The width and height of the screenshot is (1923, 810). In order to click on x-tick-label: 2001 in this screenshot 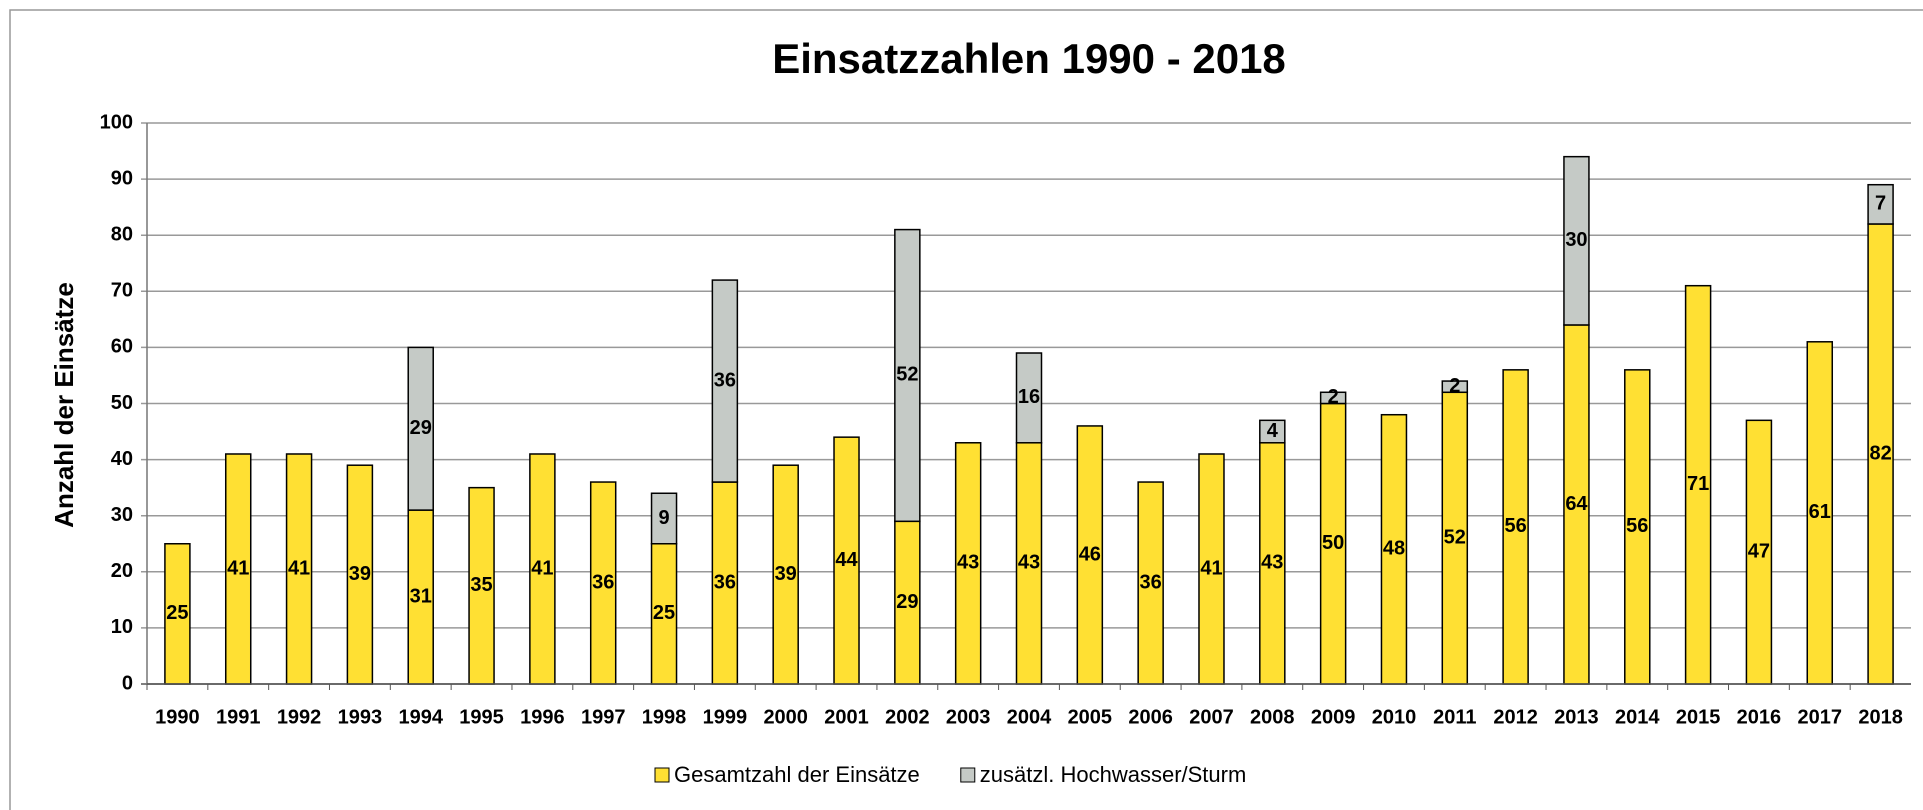, I will do `click(846, 717)`.